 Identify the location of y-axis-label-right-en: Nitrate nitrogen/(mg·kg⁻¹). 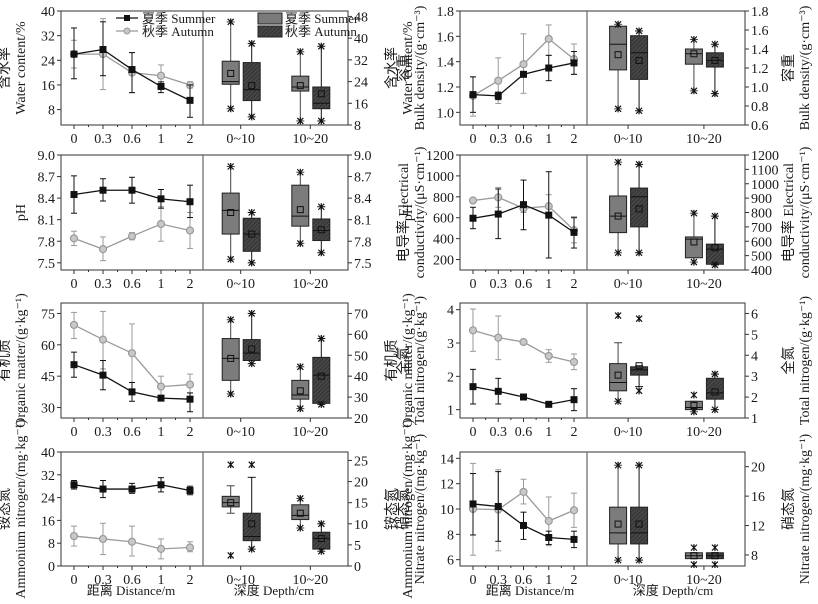
(805, 508).